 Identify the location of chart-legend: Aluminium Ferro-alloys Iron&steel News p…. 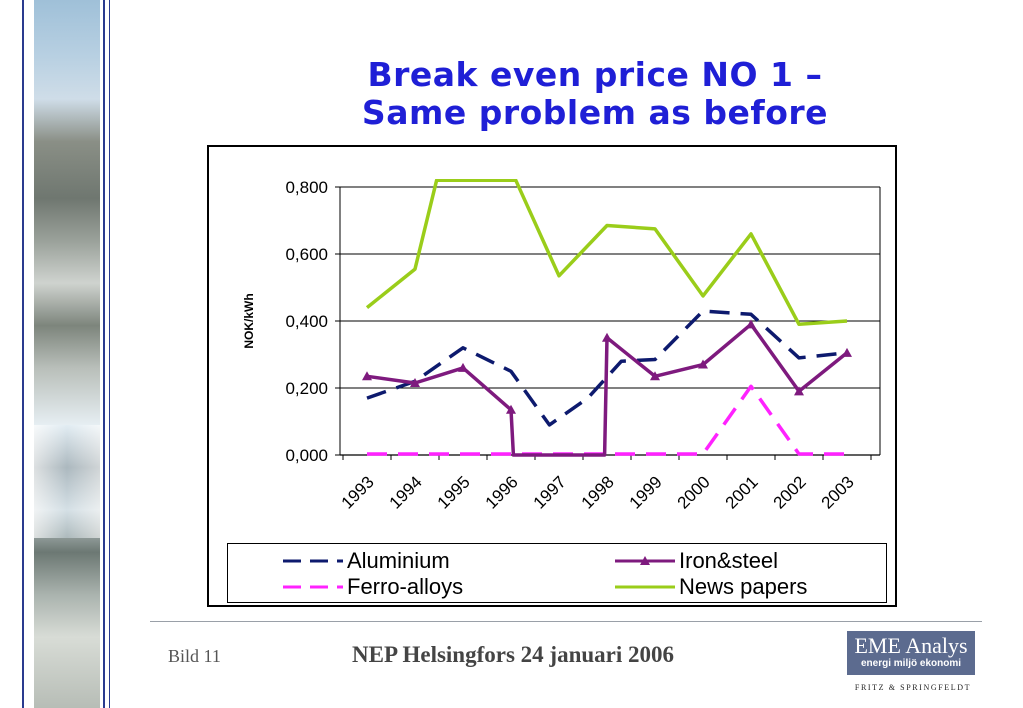
(557, 573).